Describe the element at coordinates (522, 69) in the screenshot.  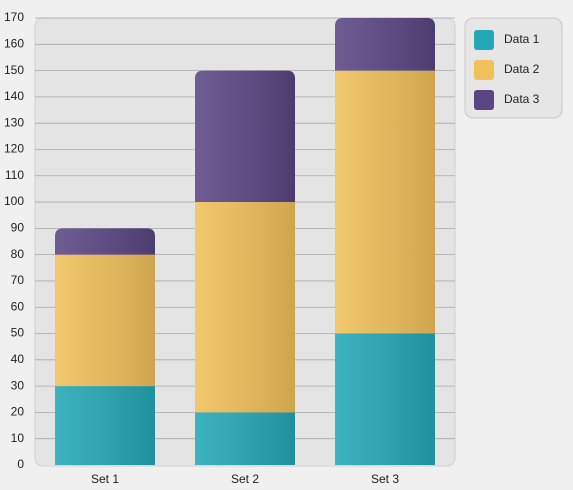
I see `legend-label: Data 2` at that location.